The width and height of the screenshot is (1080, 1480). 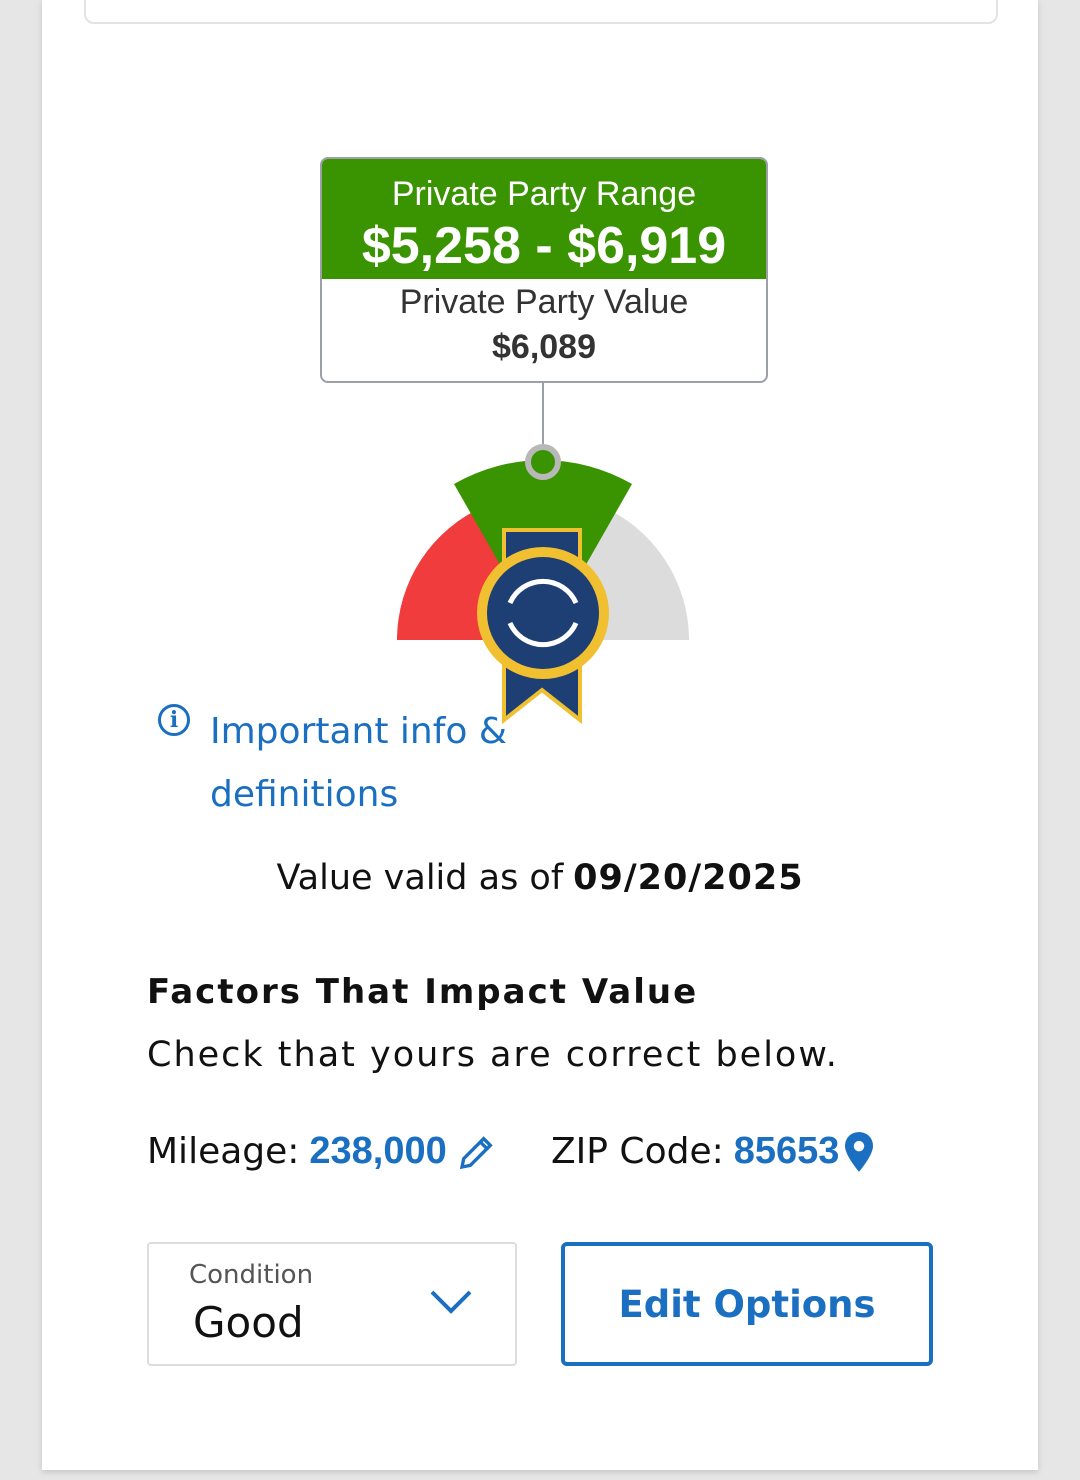 What do you see at coordinates (493, 1055) in the screenshot?
I see `factors-subtitle: Check that yours are correct below.` at bounding box center [493, 1055].